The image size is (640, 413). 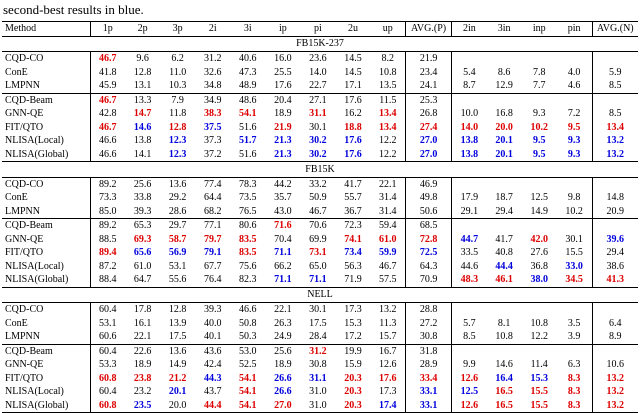 What do you see at coordinates (283, 127) in the screenshot?
I see `data-cell: 21.9` at bounding box center [283, 127].